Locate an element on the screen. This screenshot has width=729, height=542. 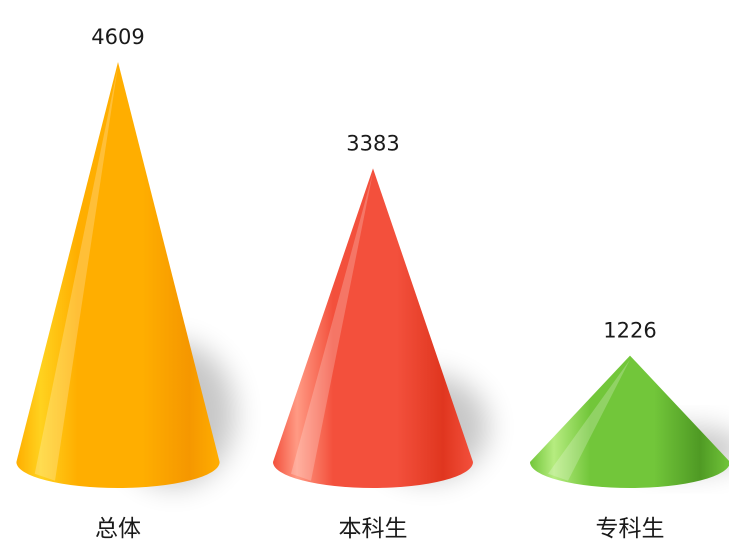
cone-highlight-total is located at coordinates (76, 273).